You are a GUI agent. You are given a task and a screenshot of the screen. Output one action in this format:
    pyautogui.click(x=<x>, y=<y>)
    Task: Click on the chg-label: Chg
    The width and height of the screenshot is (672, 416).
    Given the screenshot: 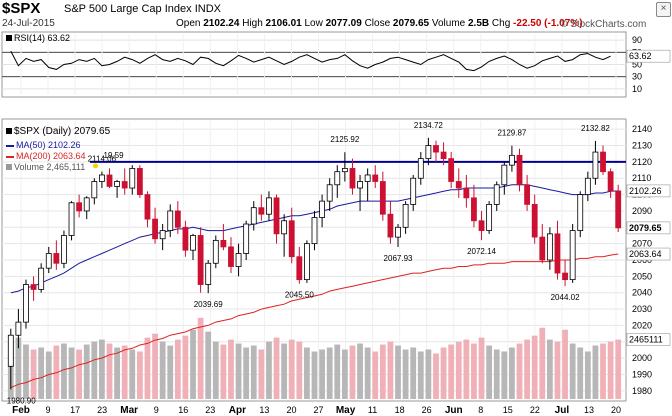 What is the action you would take?
    pyautogui.click(x=501, y=23)
    